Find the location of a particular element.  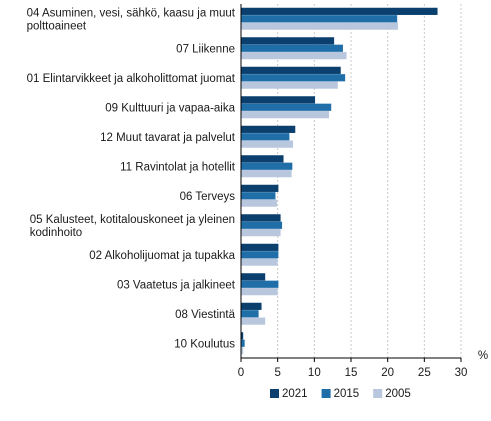

category-label: 06 Terveys is located at coordinates (208, 197).